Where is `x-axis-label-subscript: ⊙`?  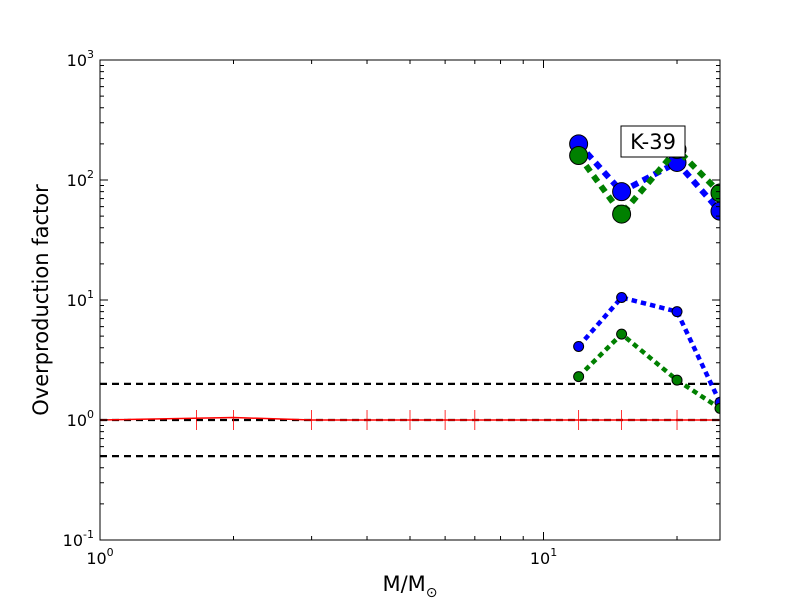 x-axis-label-subscript: ⊙ is located at coordinates (432, 592).